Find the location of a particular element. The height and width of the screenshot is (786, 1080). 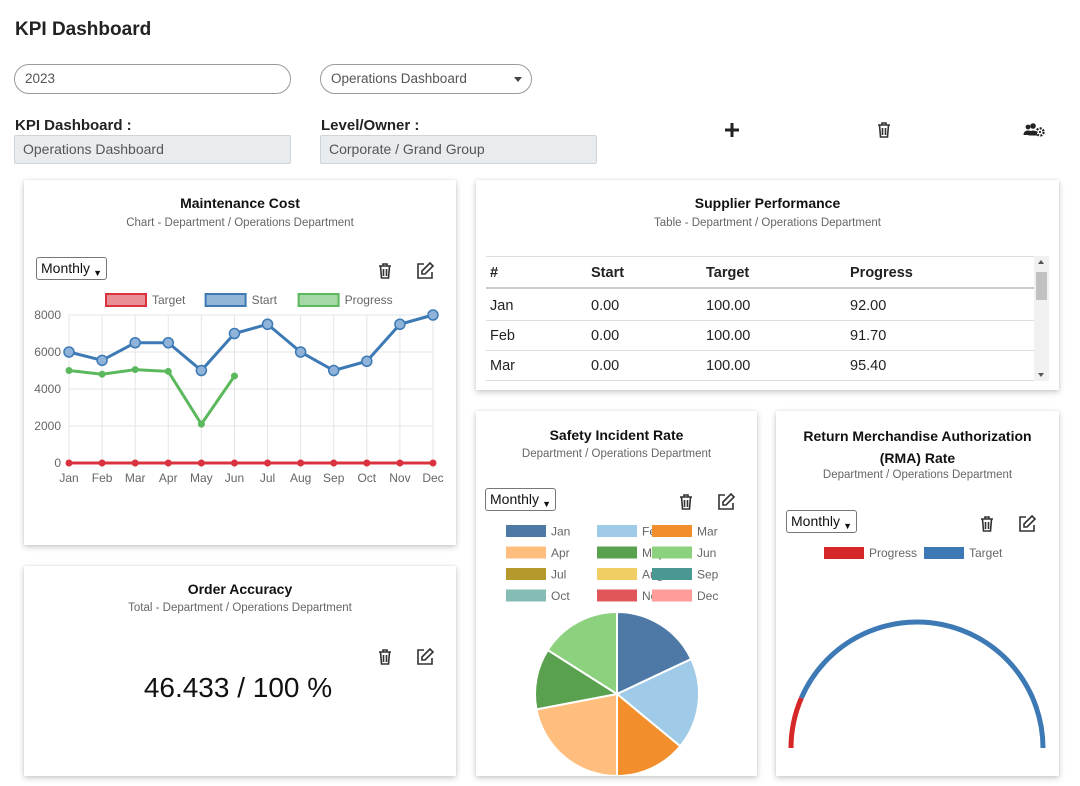

table-scrollbar is located at coordinates (1041, 318).